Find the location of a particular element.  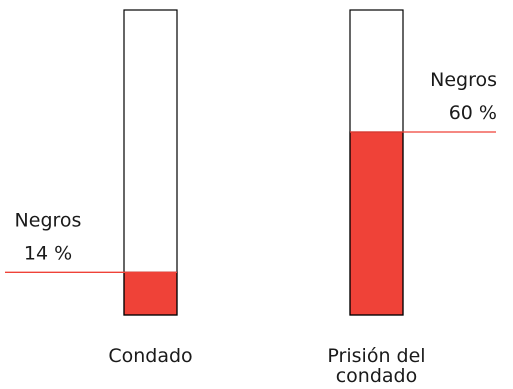

category-label-1-line-1: condado is located at coordinates (377, 376).